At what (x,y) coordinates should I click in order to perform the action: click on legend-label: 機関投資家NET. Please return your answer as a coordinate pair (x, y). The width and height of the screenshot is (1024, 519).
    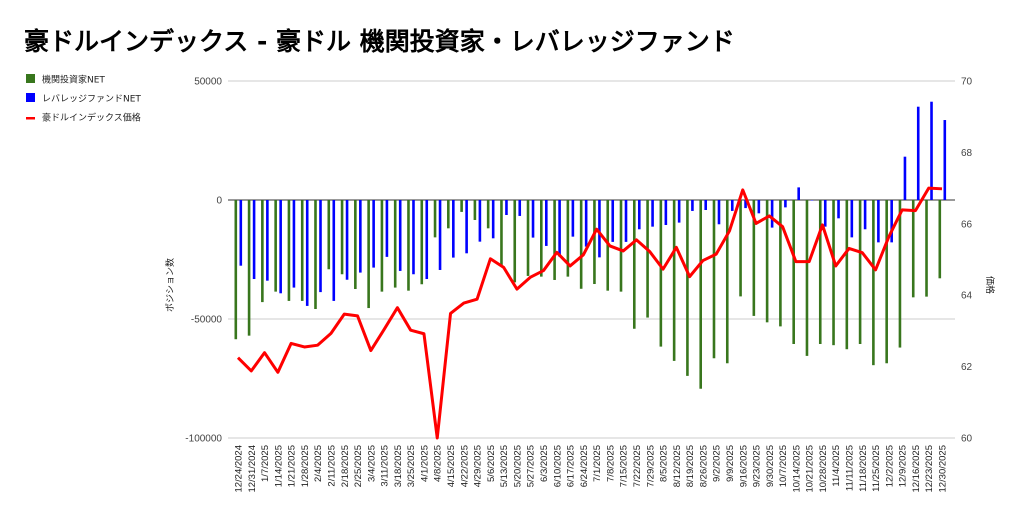
    Looking at the image, I should click on (73, 80).